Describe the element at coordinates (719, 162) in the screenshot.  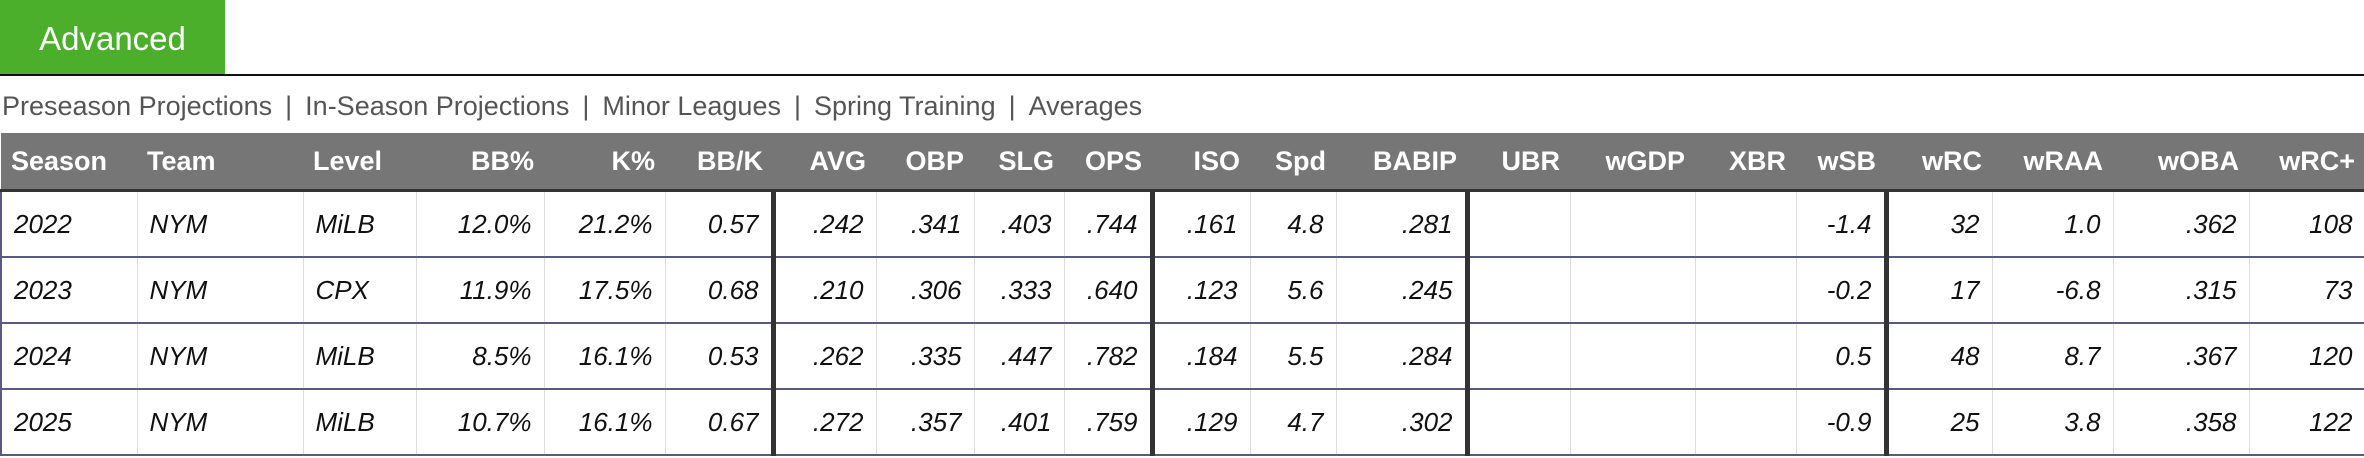
I see `column-header: BB/K` at that location.